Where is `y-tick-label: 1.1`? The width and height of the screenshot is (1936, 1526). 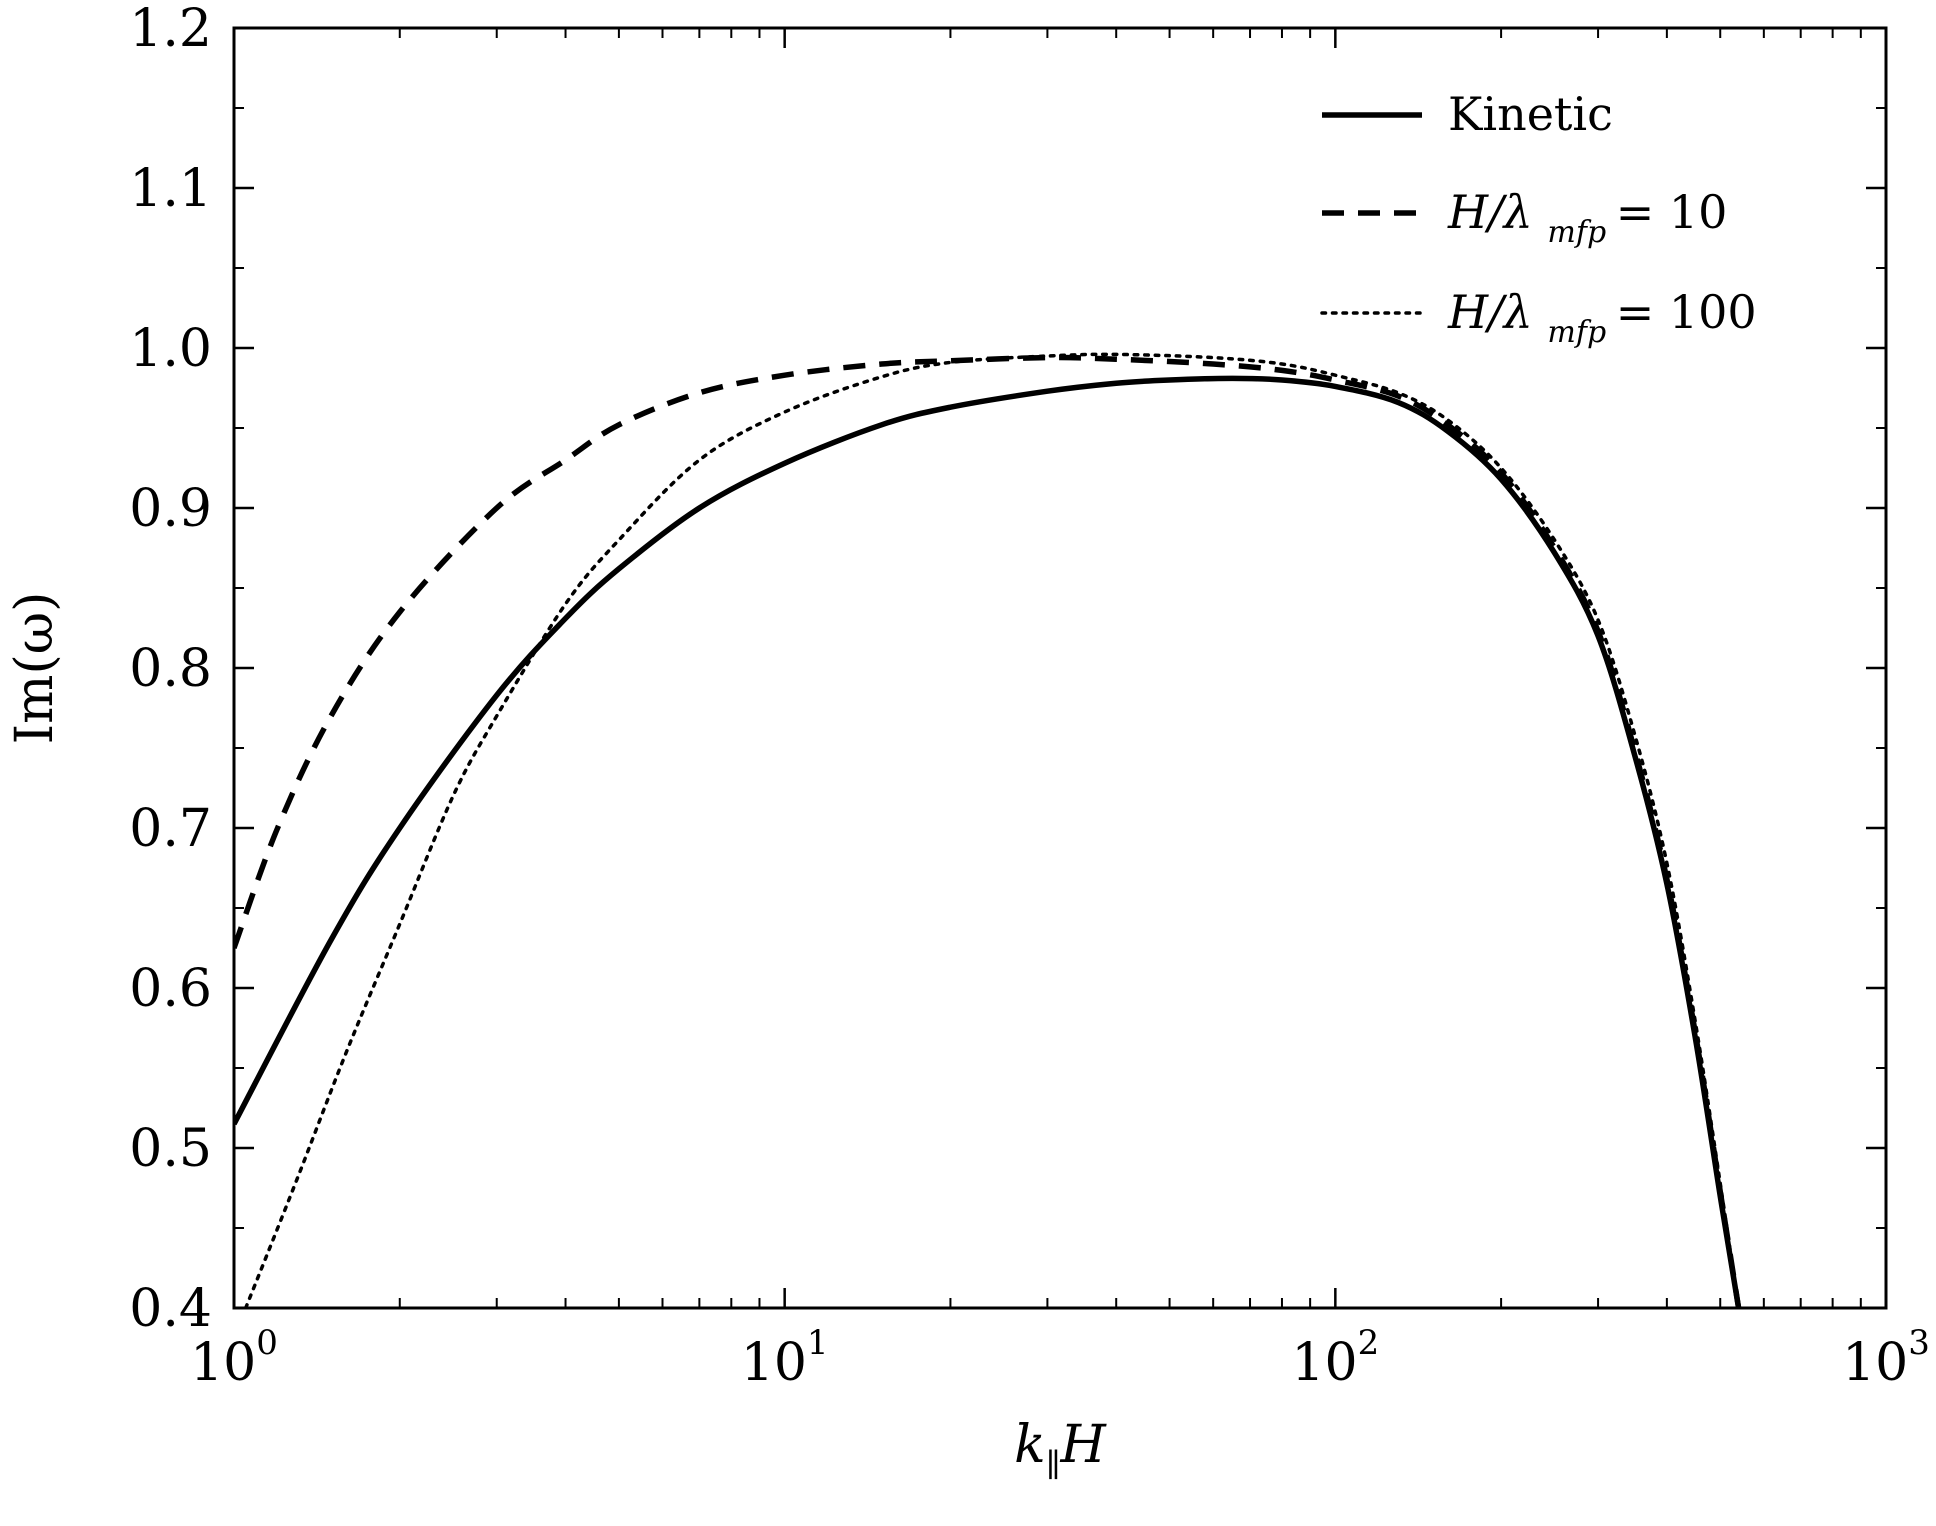
y-tick-label: 1.1 is located at coordinates (170, 189).